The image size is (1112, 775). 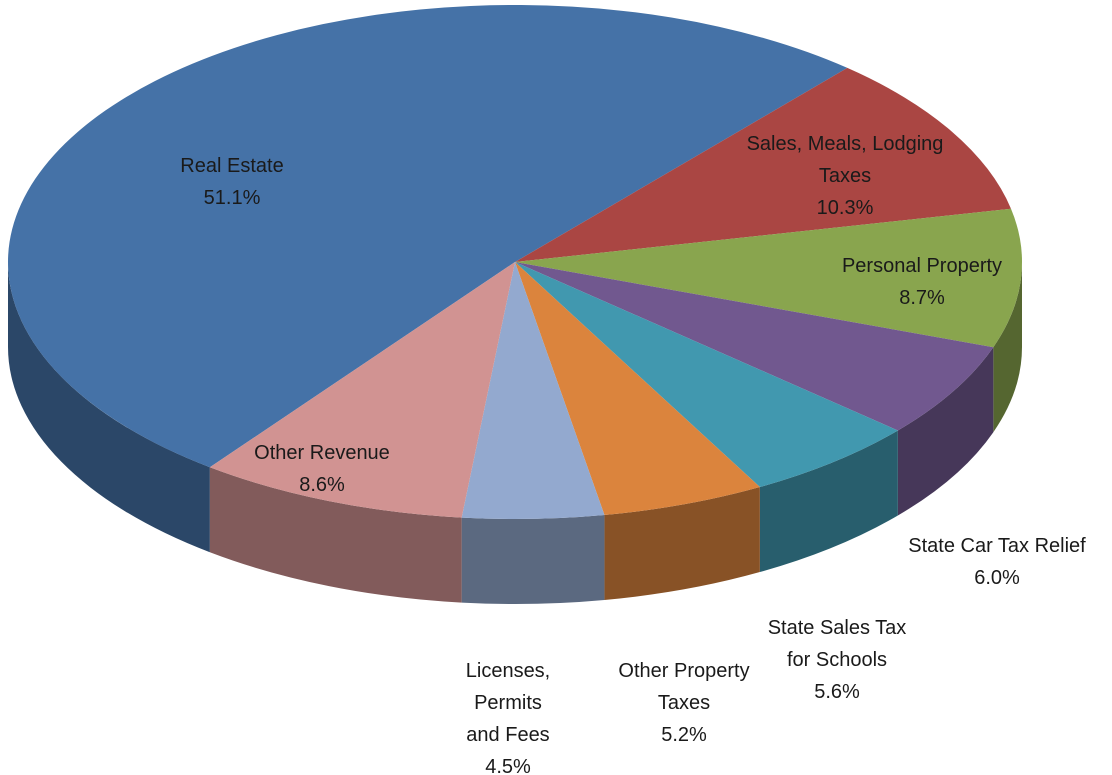 I want to click on data-label: State Car Tax Relief 6.0%, so click(x=997, y=562).